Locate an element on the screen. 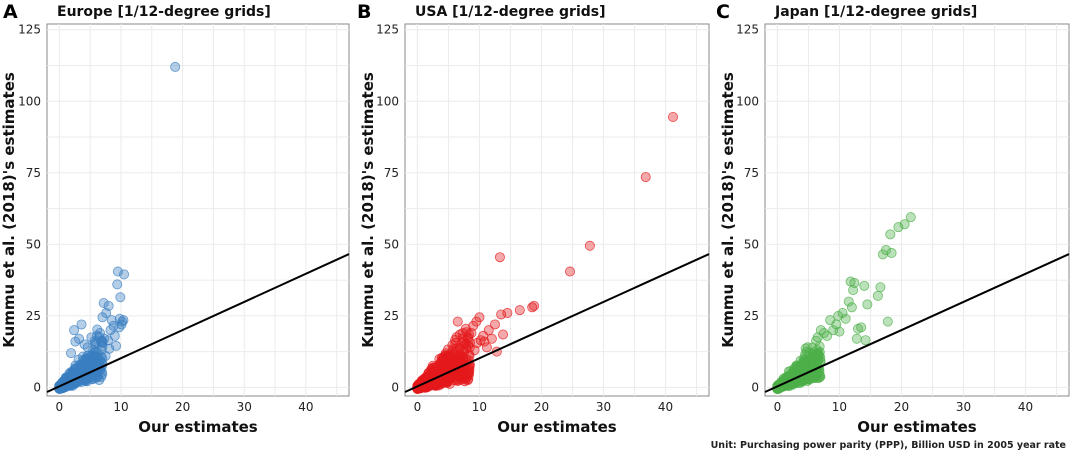 This screenshot has width=1072, height=458. y-tick-labels: 0 25 50 75 100 125 is located at coordinates (387, 209).